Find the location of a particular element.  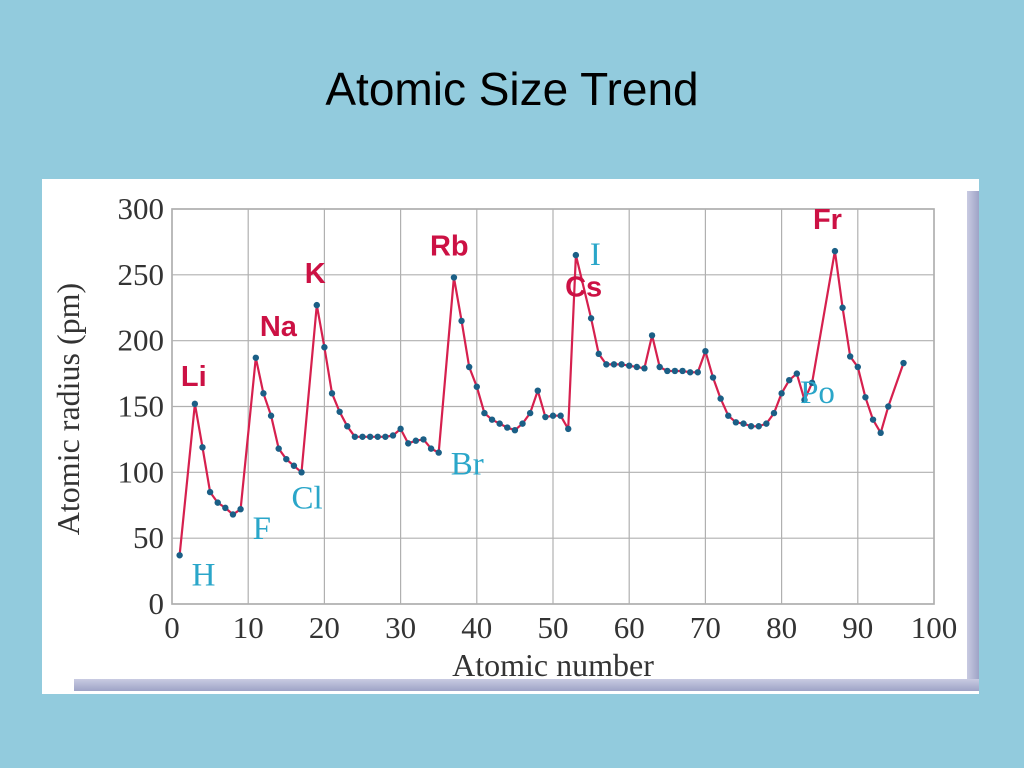

y-tick-label: 0 is located at coordinates (157, 603).